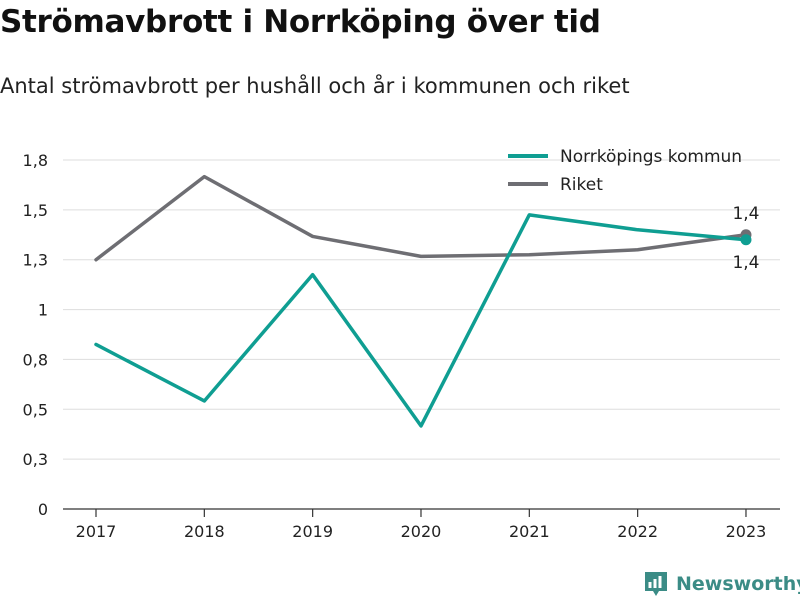  I want to click on end-labels: 1,4 1,4, so click(745, 238).